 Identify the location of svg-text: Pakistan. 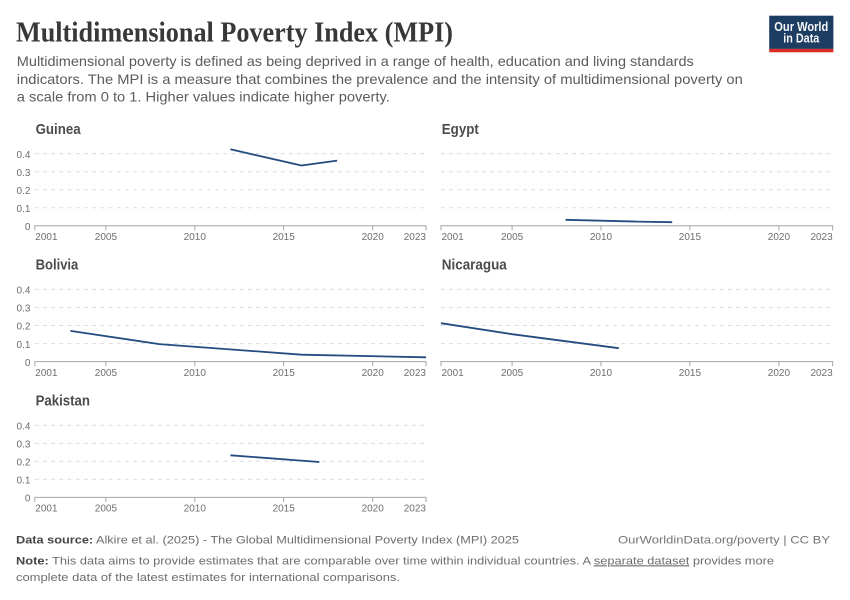
(63, 401).